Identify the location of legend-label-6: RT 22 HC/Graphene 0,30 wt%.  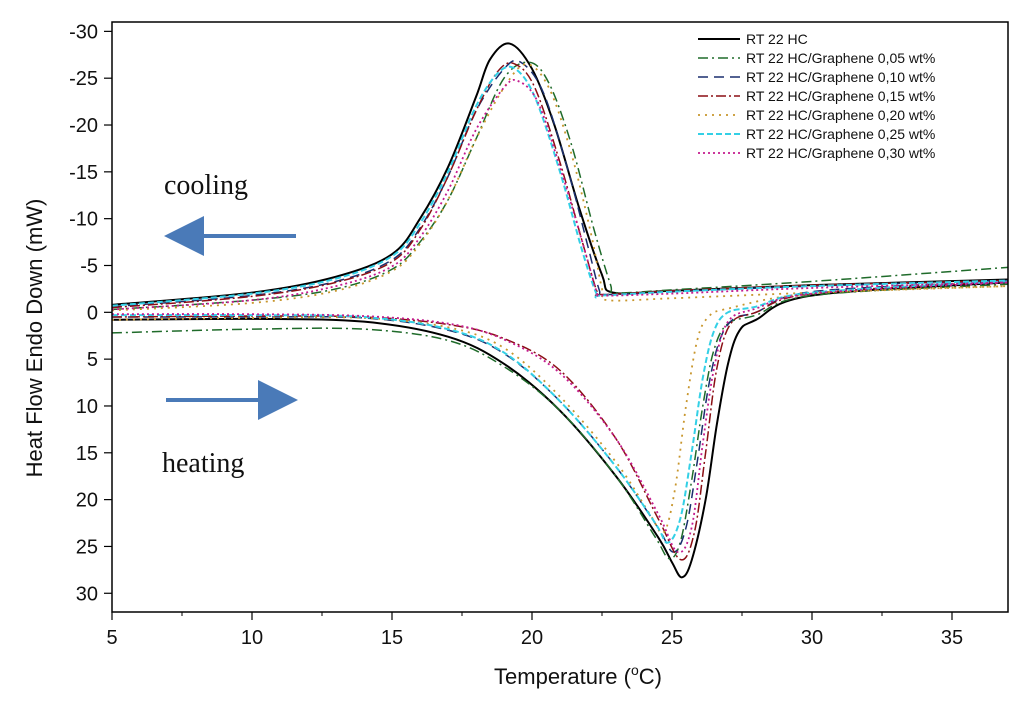
(840, 153).